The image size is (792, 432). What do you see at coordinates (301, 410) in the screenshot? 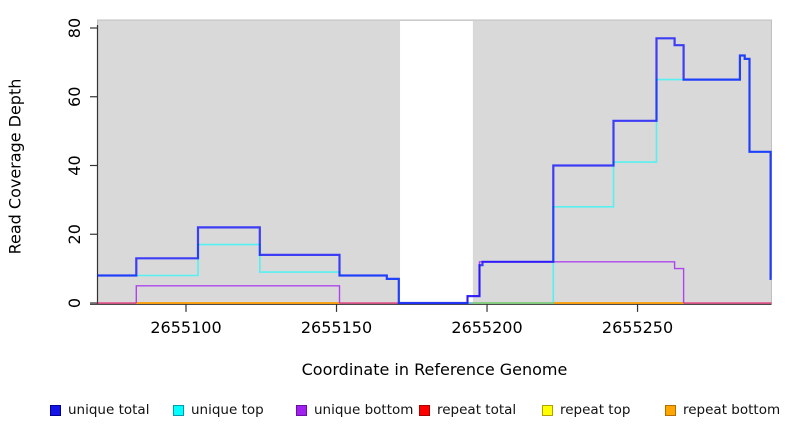
I see `unique-bottom-swatch-icon` at bounding box center [301, 410].